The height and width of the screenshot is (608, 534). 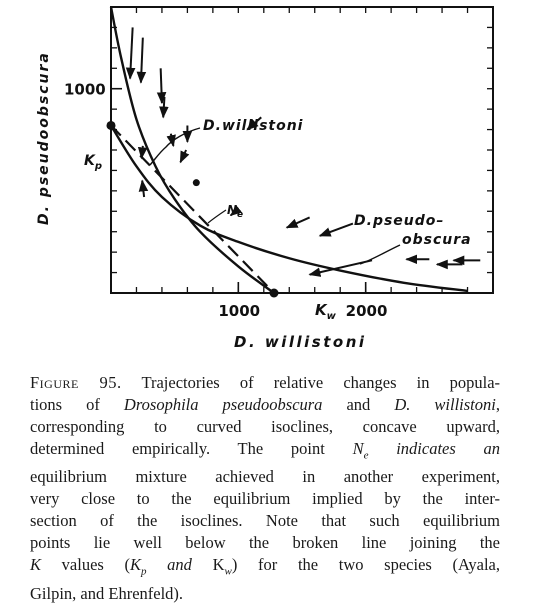 What do you see at coordinates (240, 215) in the screenshot?
I see `n-e-subscript: e` at bounding box center [240, 215].